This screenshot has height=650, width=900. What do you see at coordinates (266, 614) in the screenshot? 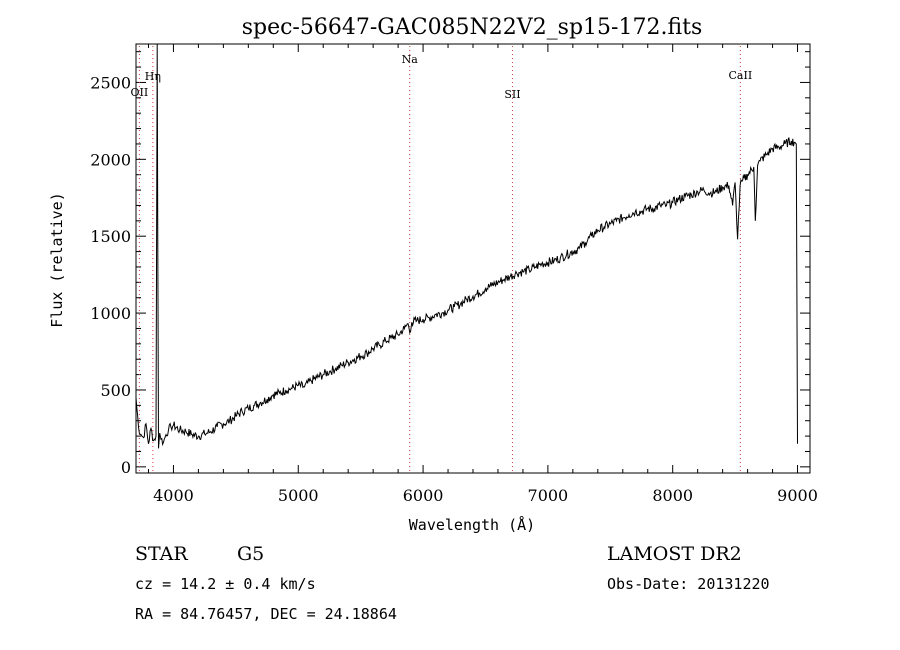
I see `coordinates: RA = 84.76457, DEC = 24.18864` at bounding box center [266, 614].